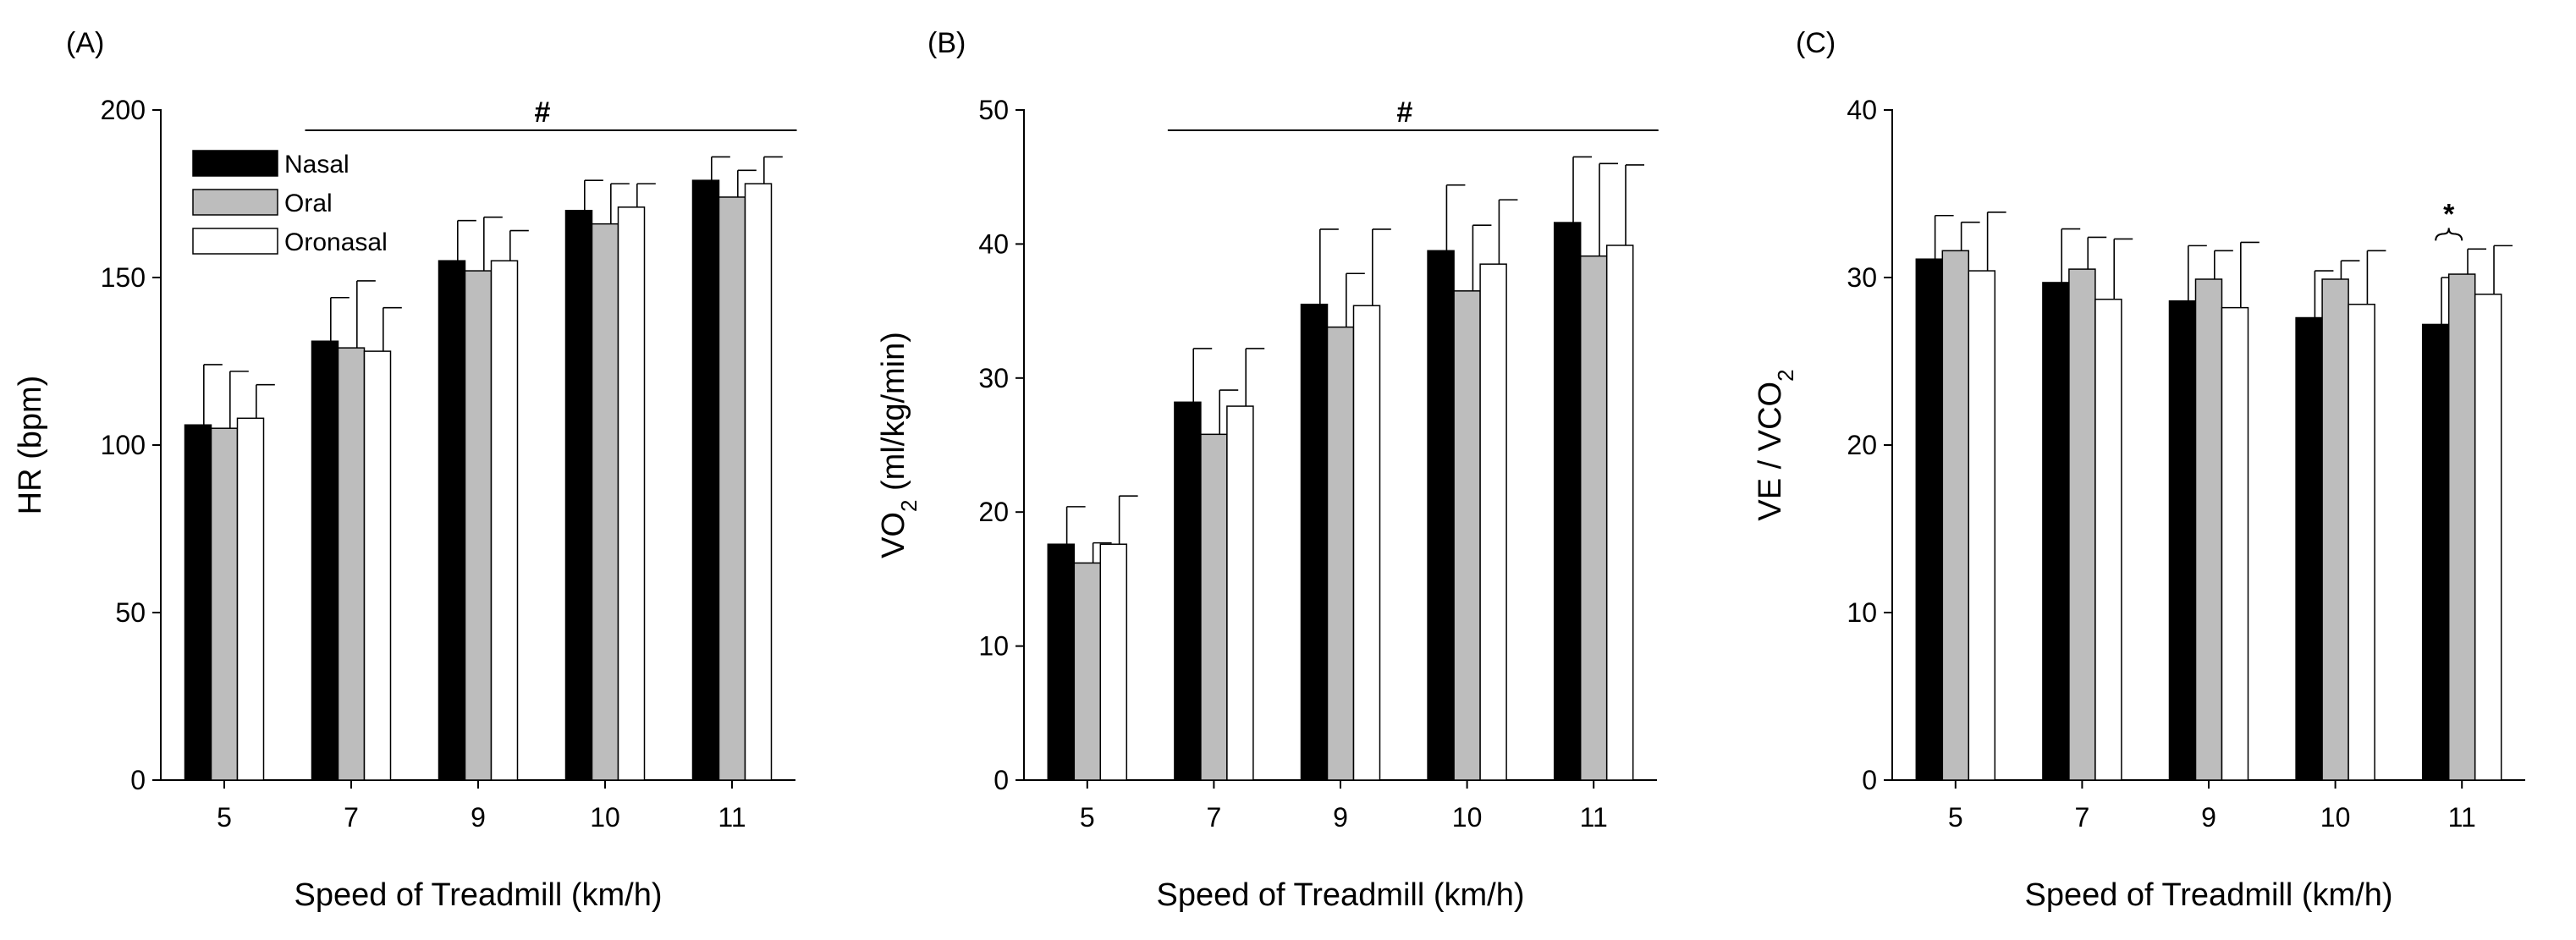  I want to click on significance-brace, so click(2449, 234).